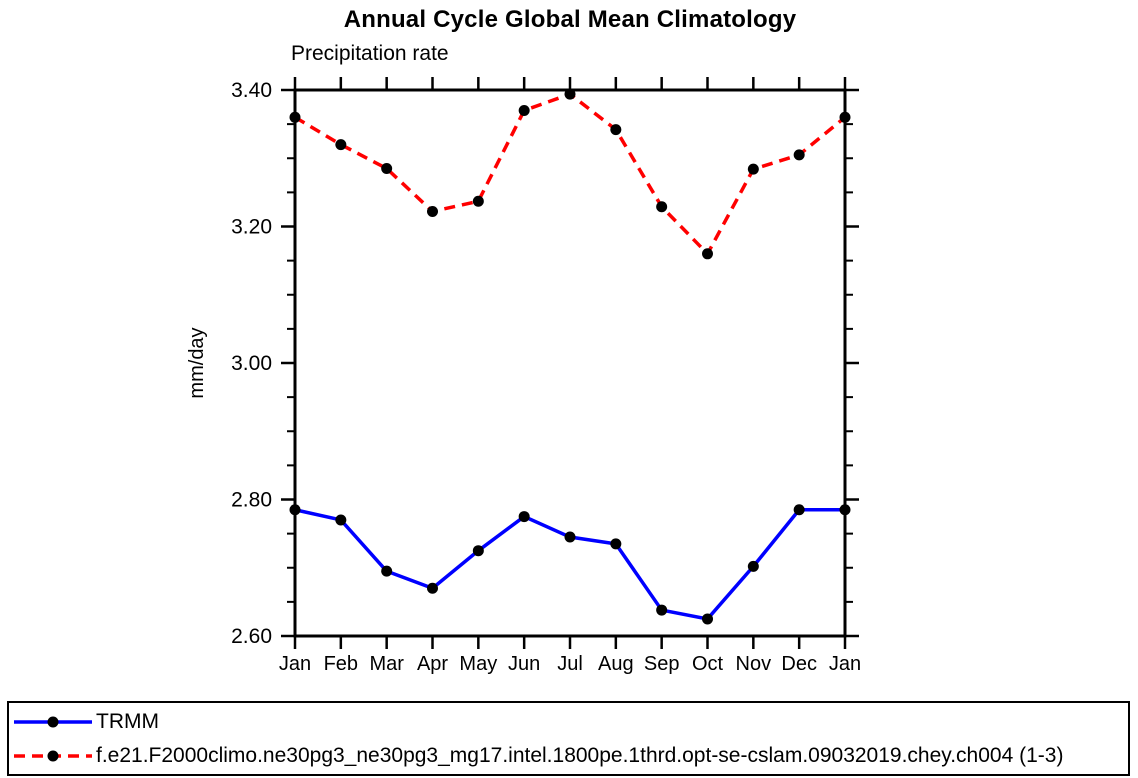 This screenshot has height=778, width=1138. I want to click on y-axis-labels: 2.60 2.80 3.00 3.20 3.40, so click(251, 363).